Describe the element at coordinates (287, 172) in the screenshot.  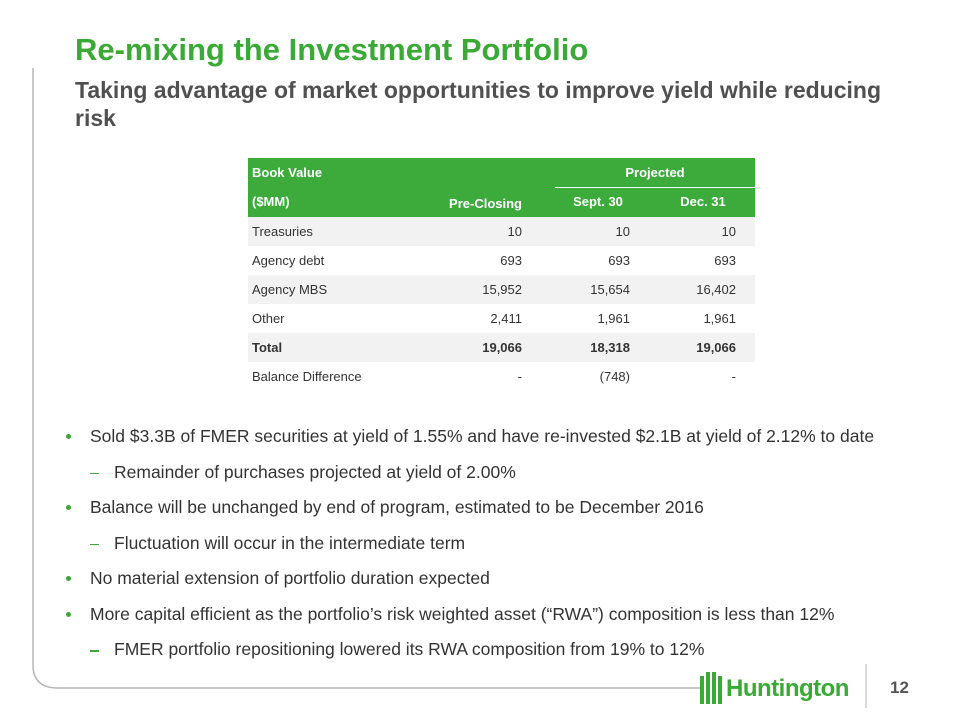
I see `corner-1: Book Value` at that location.